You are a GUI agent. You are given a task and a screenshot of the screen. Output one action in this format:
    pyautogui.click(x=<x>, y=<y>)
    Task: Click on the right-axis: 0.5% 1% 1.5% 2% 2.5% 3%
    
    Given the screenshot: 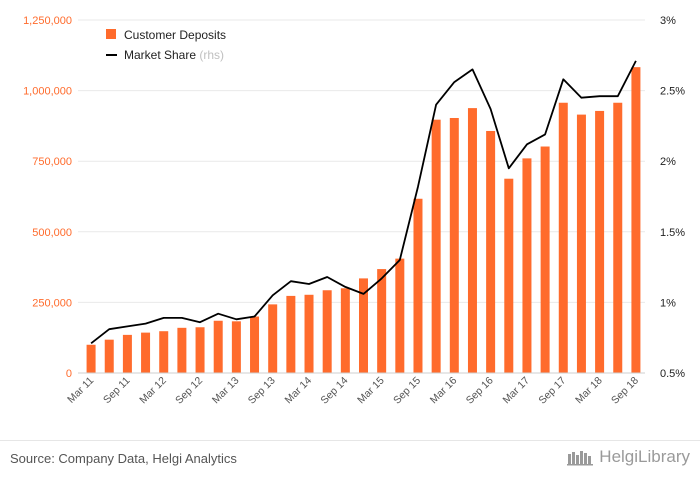 What is the action you would take?
    pyautogui.click(x=672, y=197)
    